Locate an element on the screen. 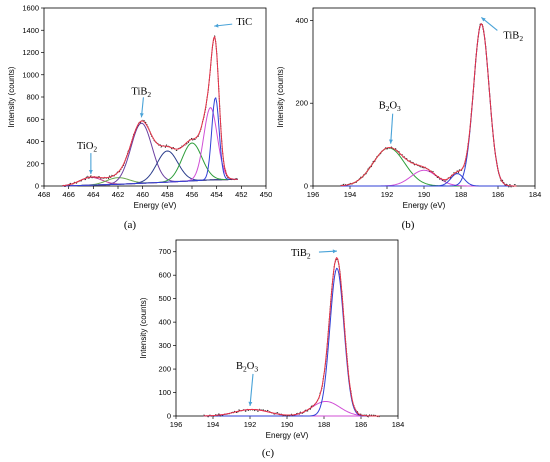  y-tick-label: 500 is located at coordinates (164, 298).